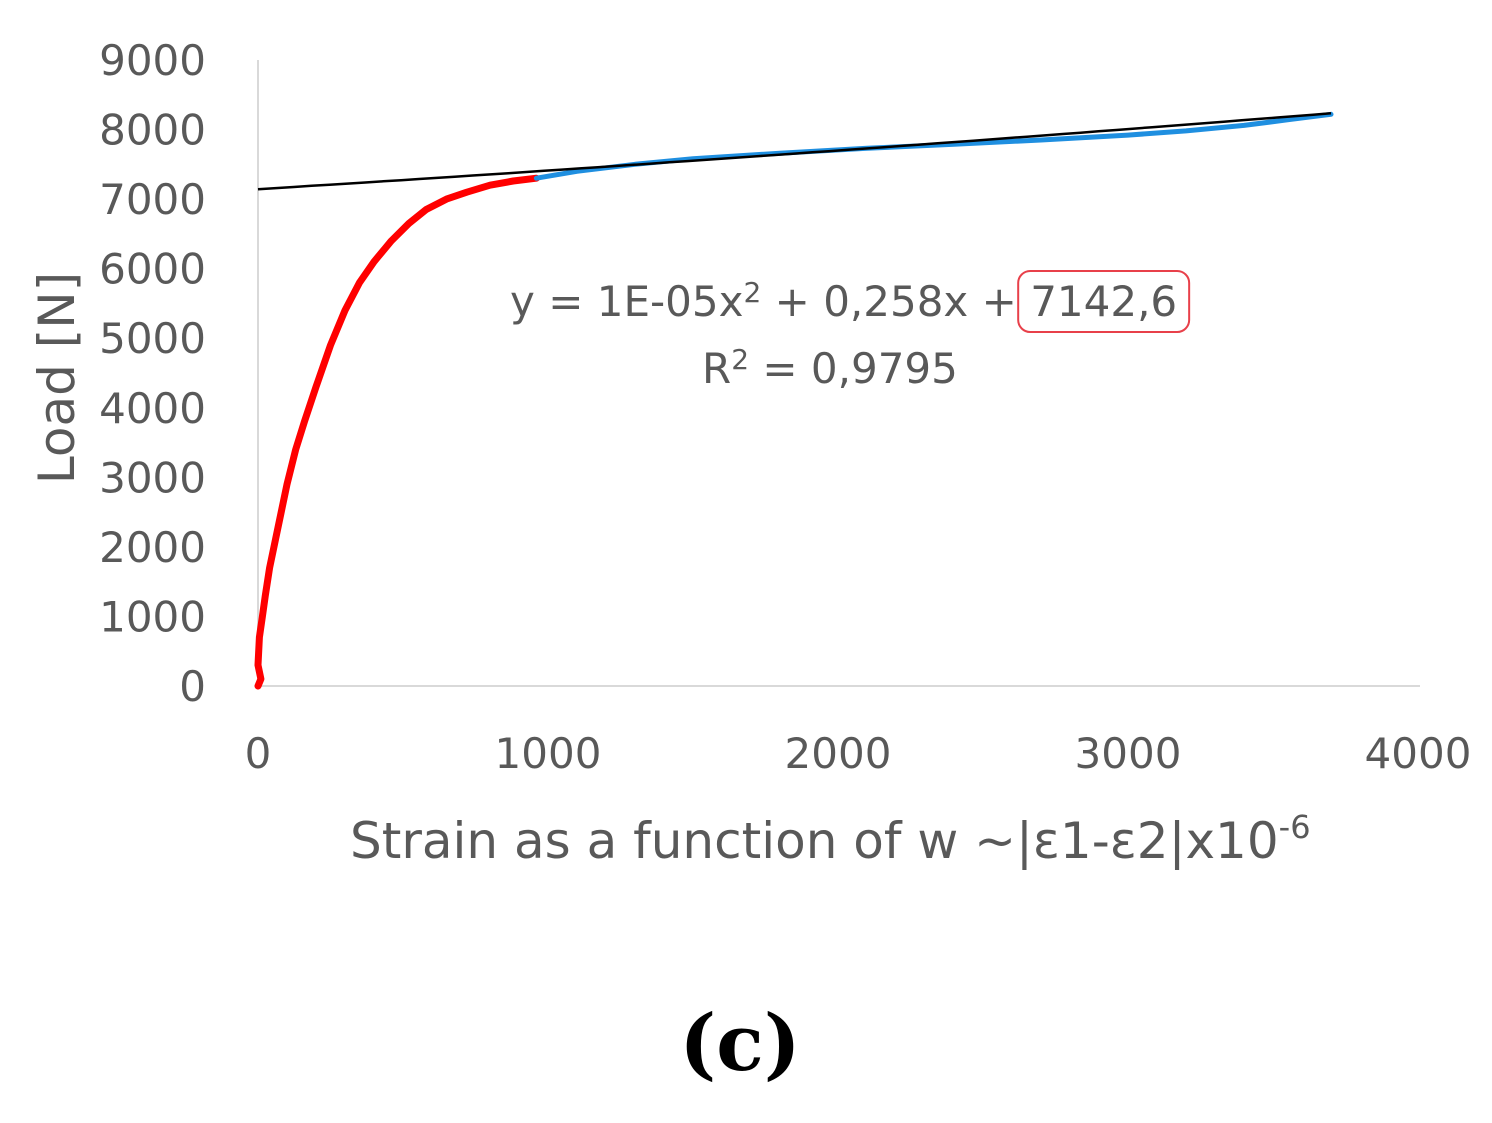 This screenshot has width=1492, height=1123. Describe the element at coordinates (548, 753) in the screenshot. I see `x-tick-label: 1000` at that location.